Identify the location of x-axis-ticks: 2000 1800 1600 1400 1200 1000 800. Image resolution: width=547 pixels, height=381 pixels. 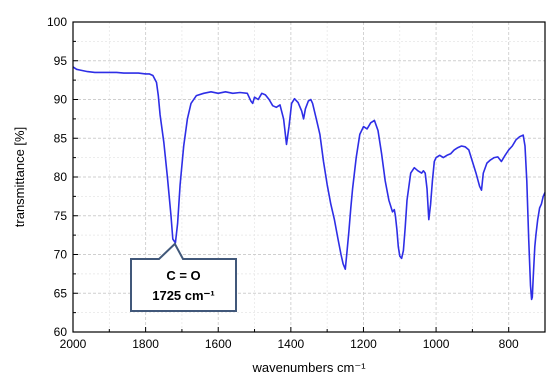
(289, 339).